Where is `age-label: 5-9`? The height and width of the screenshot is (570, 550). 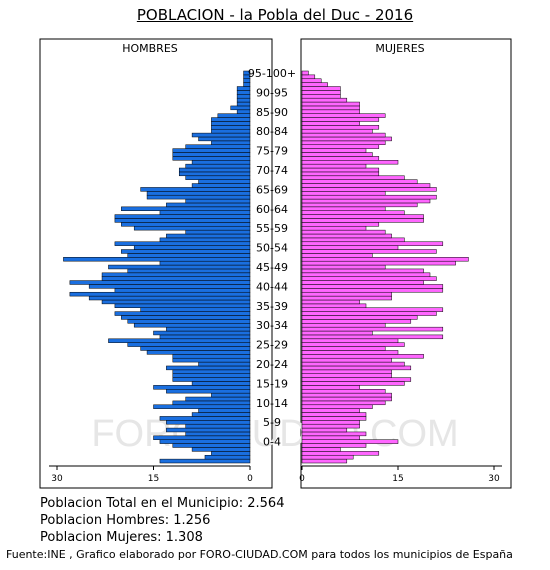
age-label: 5-9 is located at coordinates (272, 422).